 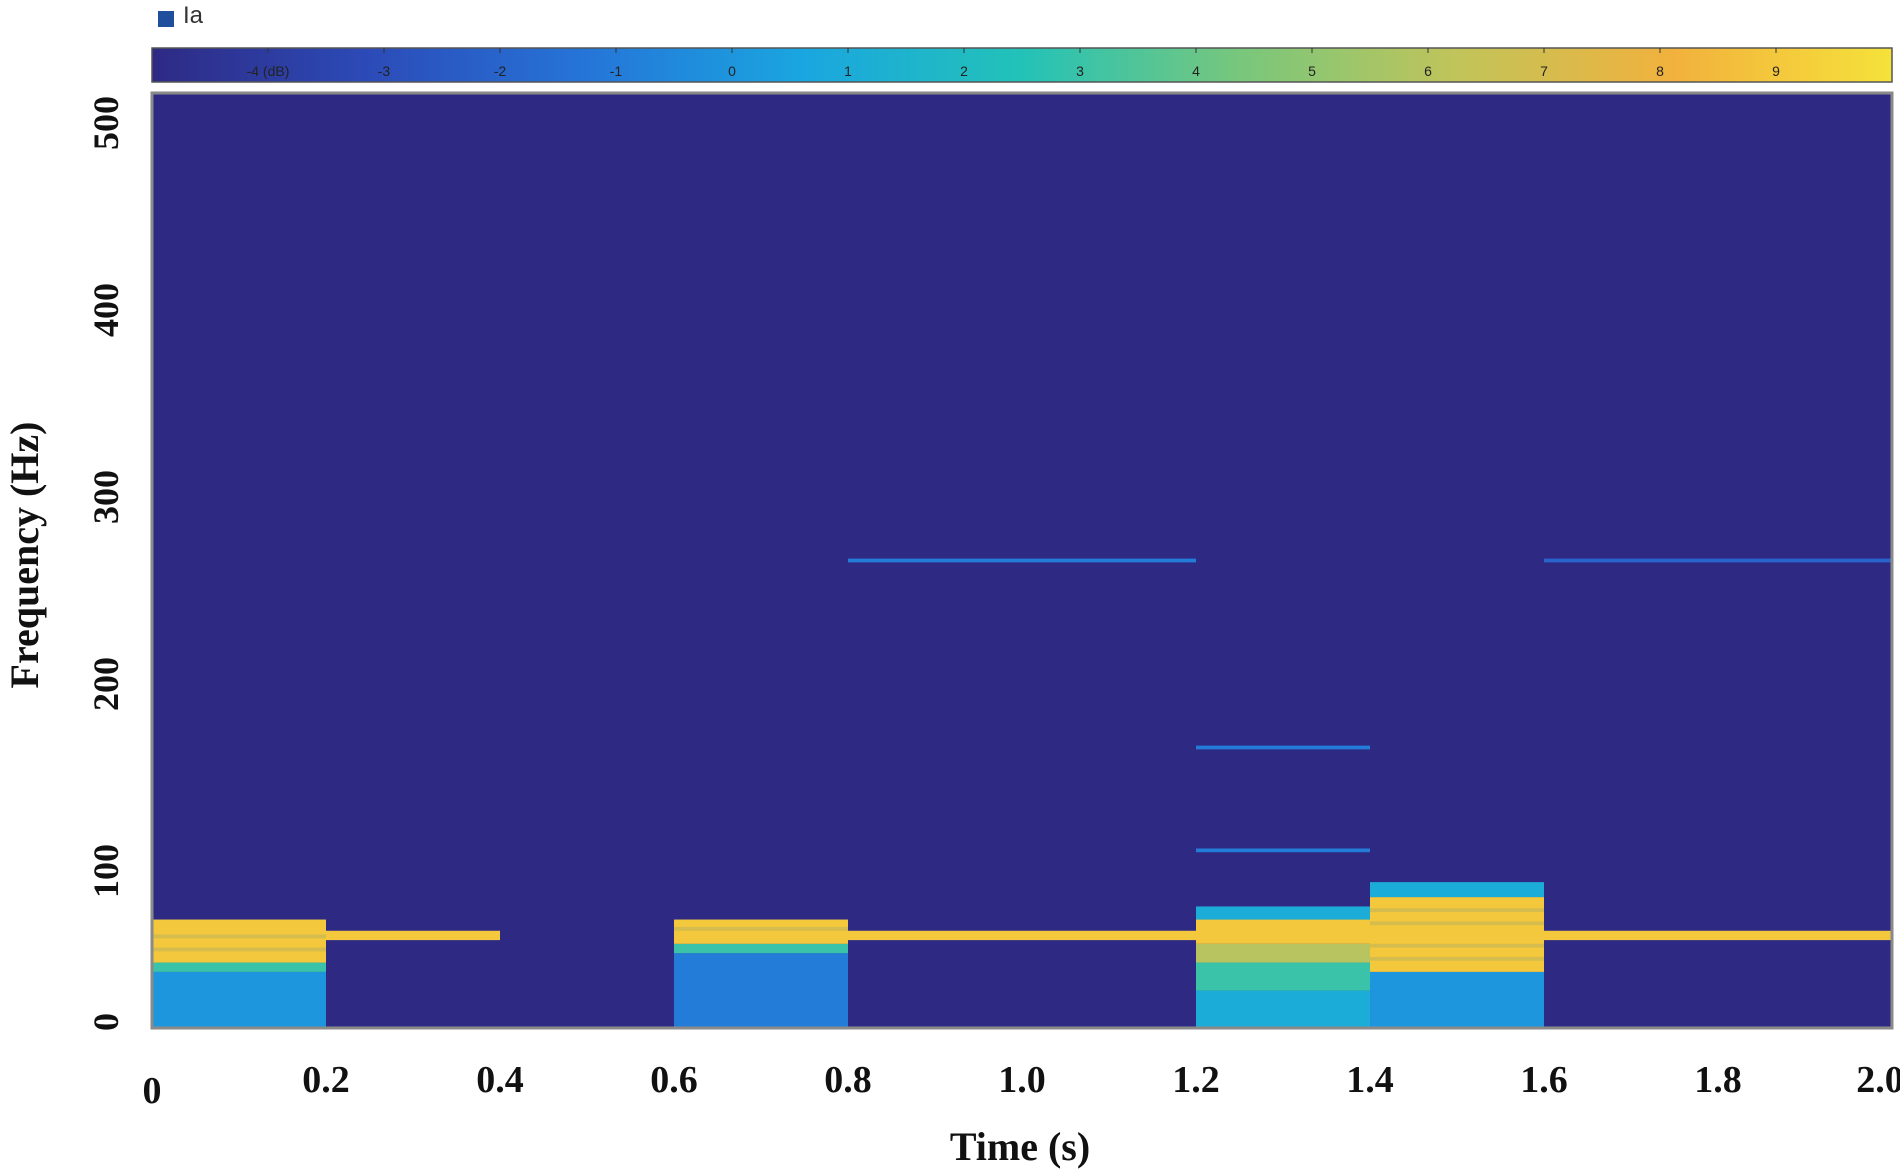 What do you see at coordinates (1312, 71) in the screenshot?
I see `colorbar-tick-label: 5` at bounding box center [1312, 71].